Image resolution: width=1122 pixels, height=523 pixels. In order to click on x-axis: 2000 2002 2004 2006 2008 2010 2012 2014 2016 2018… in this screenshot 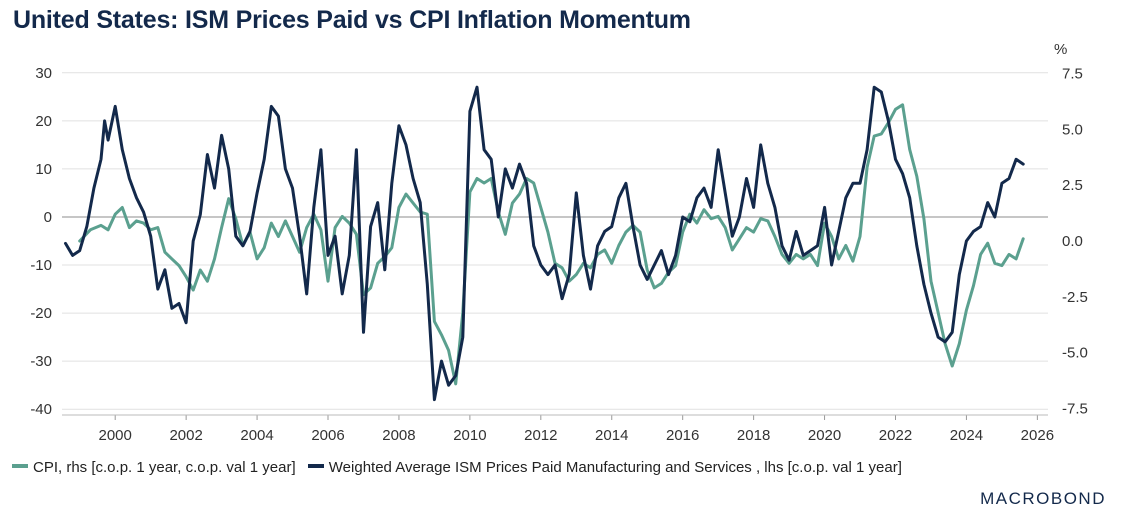, I will do `click(558, 429)`.